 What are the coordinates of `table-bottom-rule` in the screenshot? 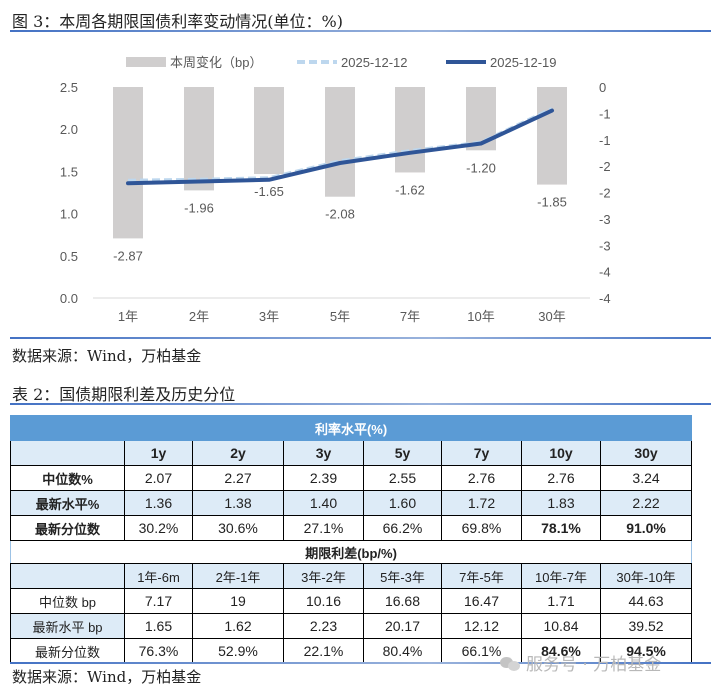 It's located at (360, 663).